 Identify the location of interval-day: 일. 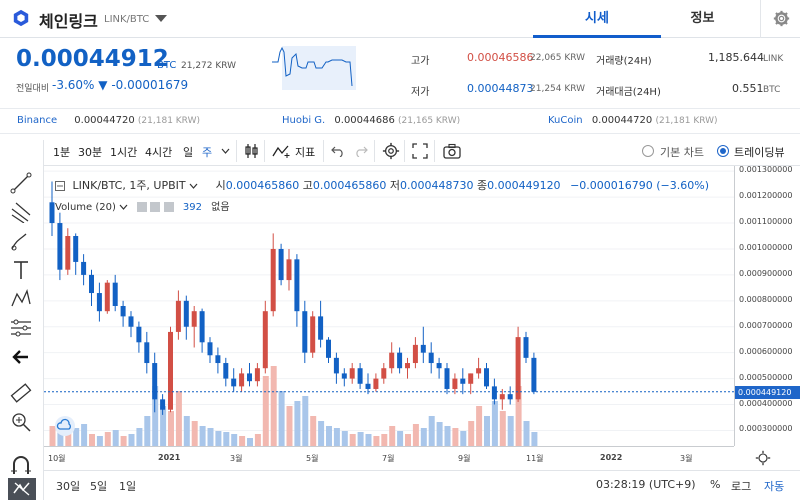
(188, 152).